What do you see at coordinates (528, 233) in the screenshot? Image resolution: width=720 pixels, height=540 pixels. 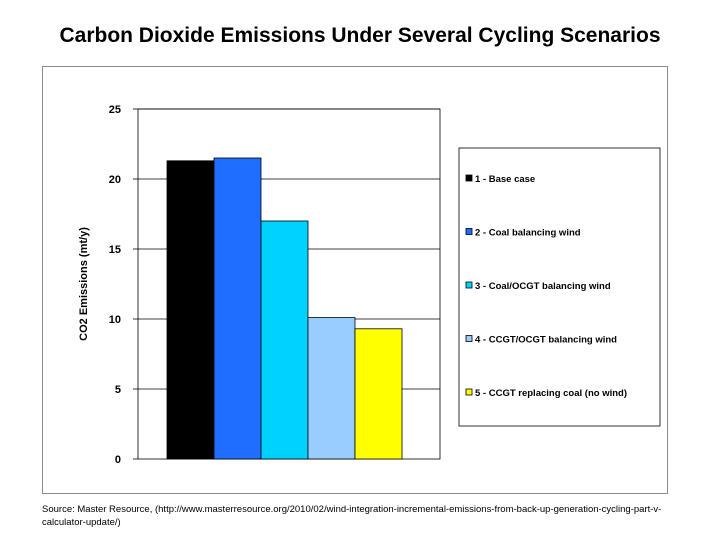 I see `legend-label-2: 2 - Coal balancing wind` at bounding box center [528, 233].